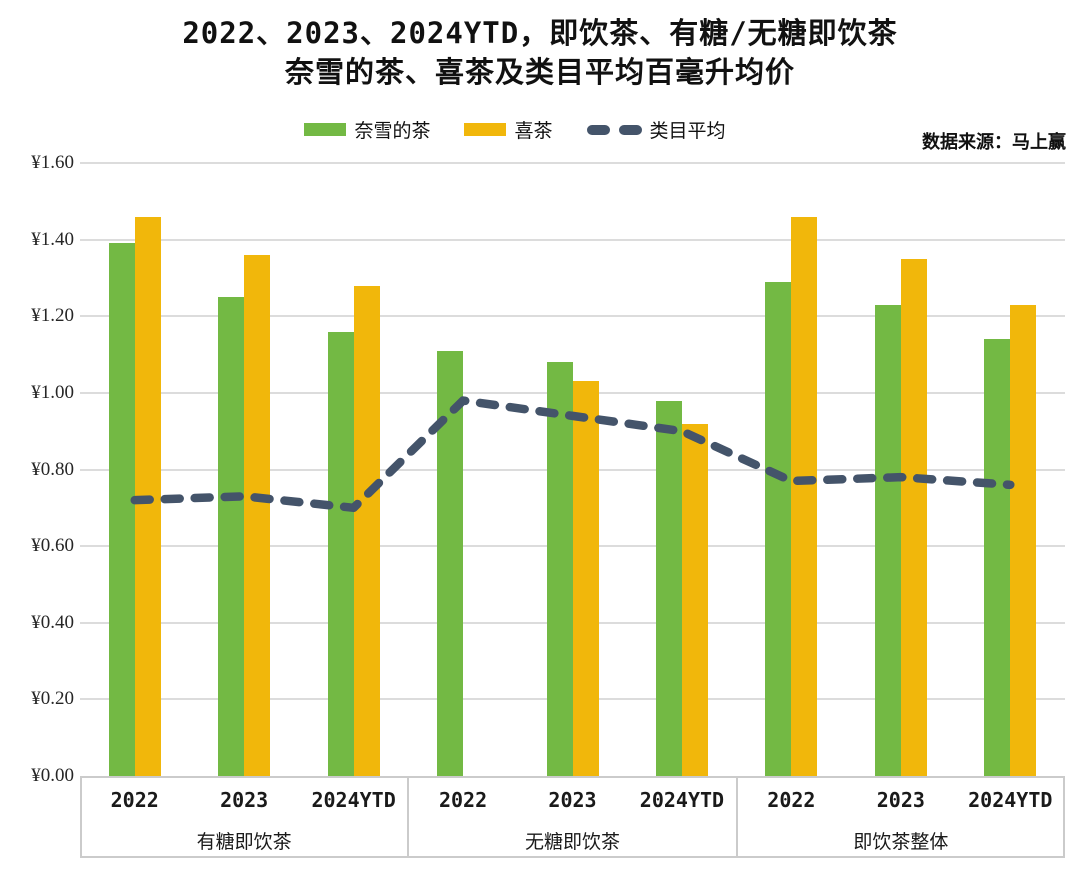  I want to click on y-axis-tick-label: ¥1.60, so click(52, 162).